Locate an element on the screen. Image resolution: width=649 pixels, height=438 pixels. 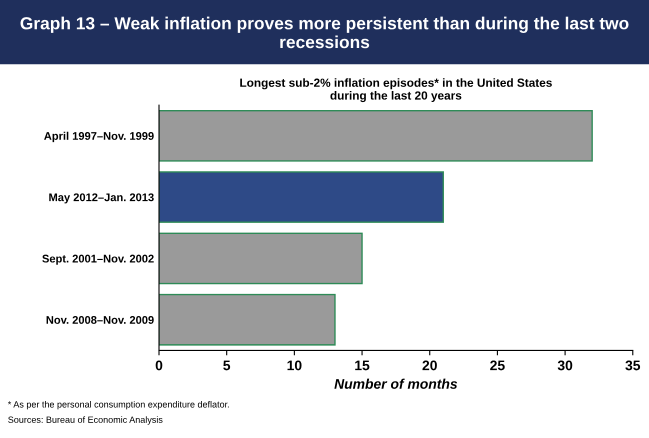
source-note: Sources: Bureau of Economic Analysis is located at coordinates (85, 420).